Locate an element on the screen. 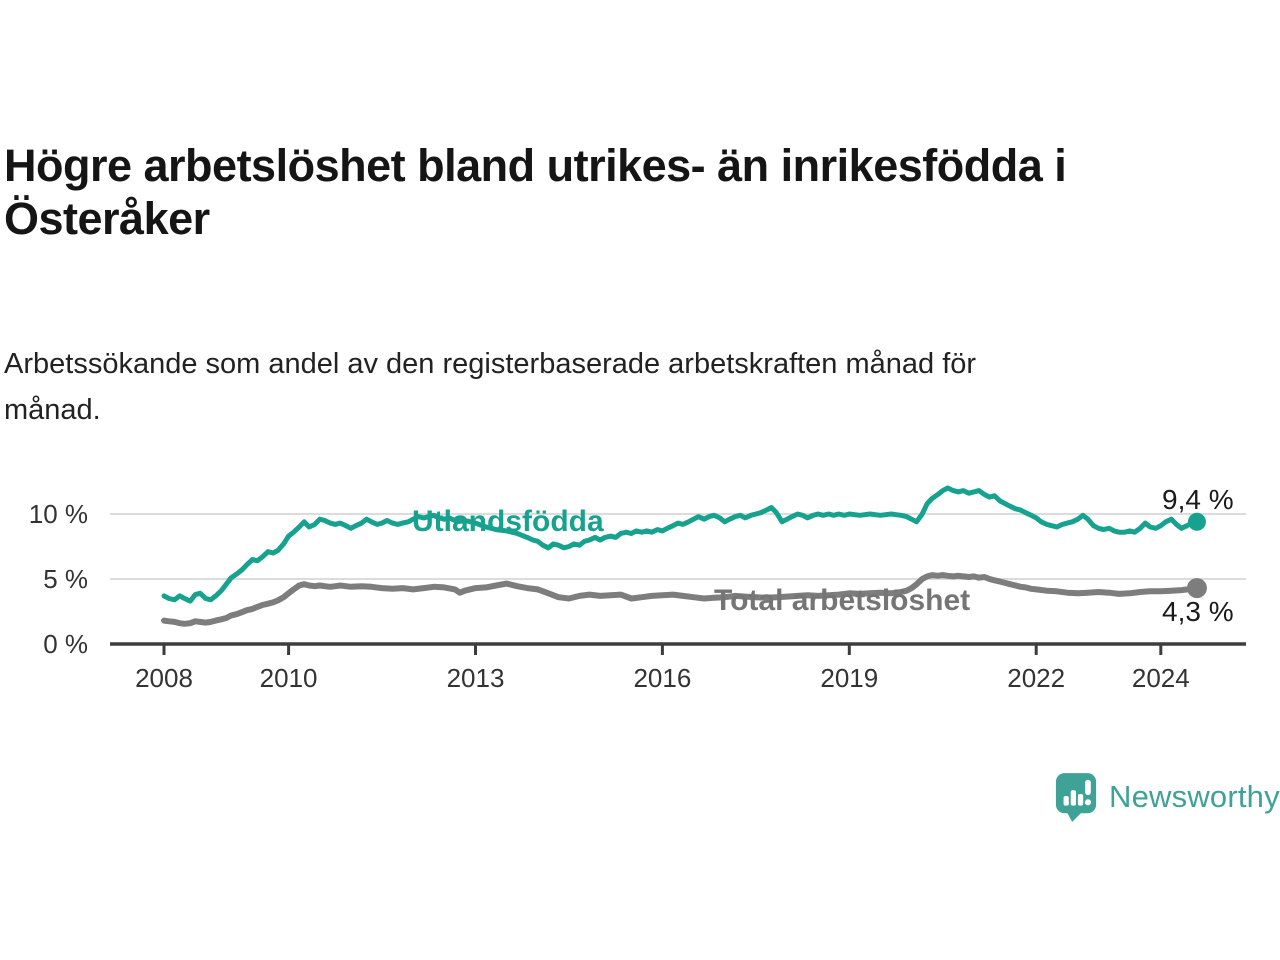 This screenshot has height=960, width=1280. series-line-utlandsfodda is located at coordinates (680, 544).